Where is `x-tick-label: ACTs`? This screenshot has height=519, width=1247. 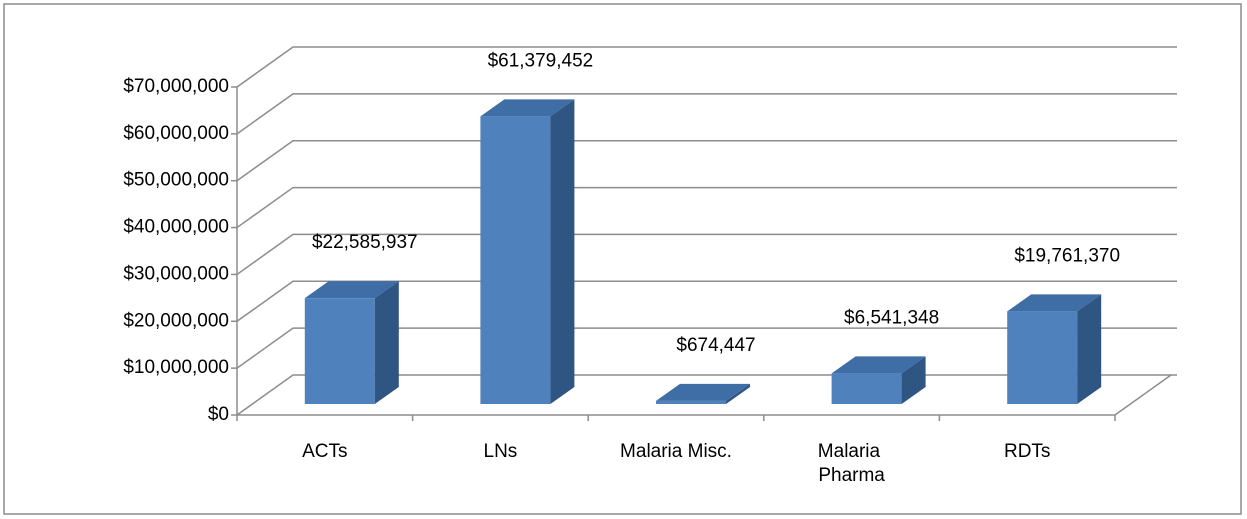 x-tick-label: ACTs is located at coordinates (324, 451).